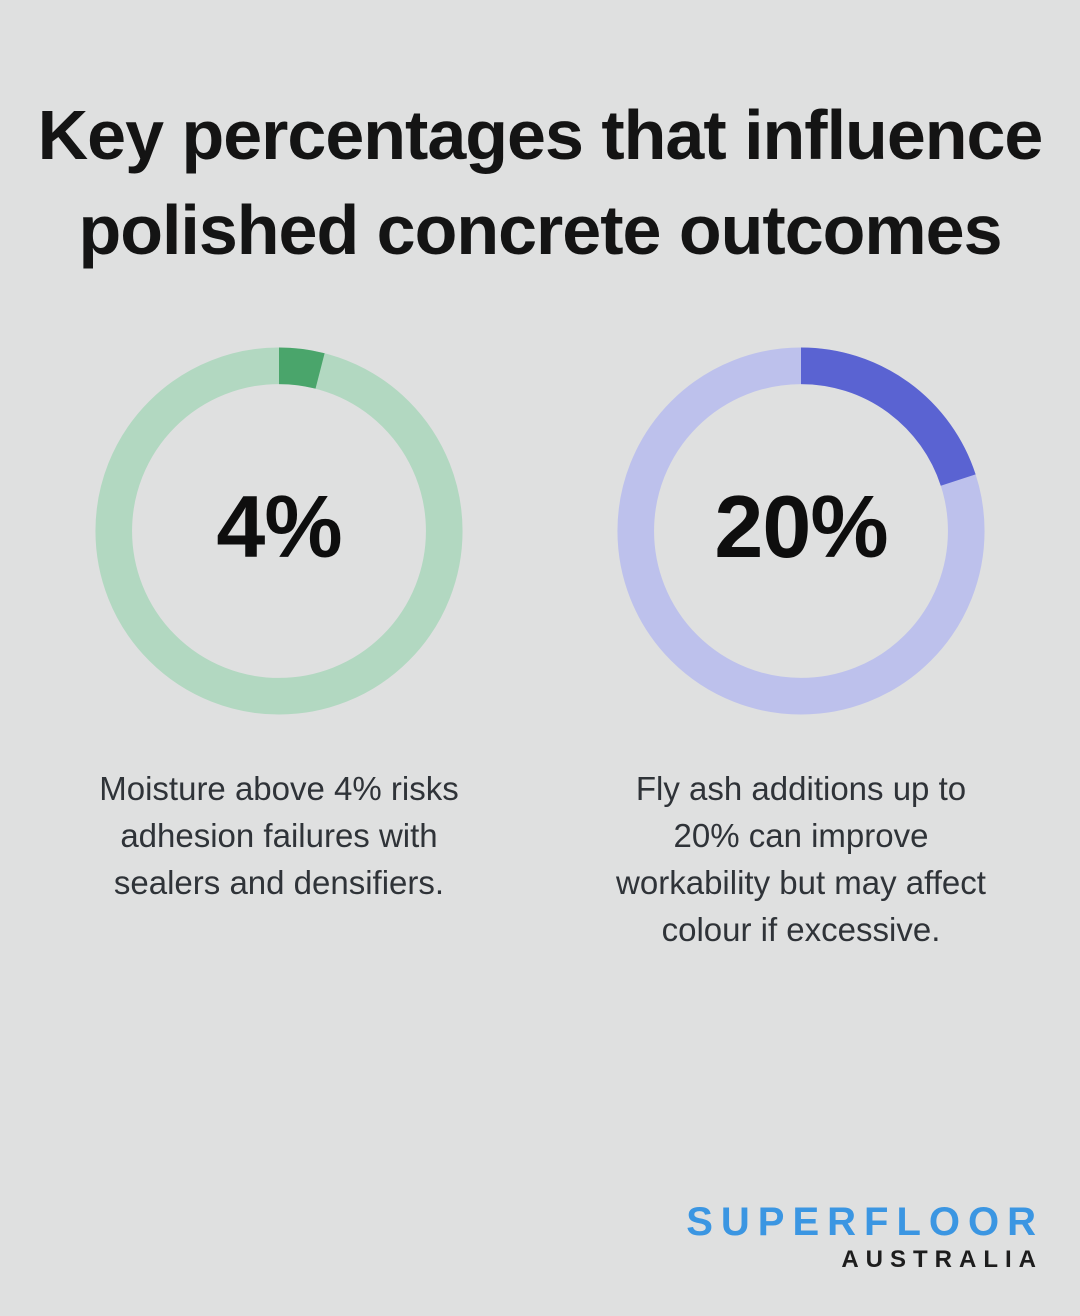  What do you see at coordinates (801, 835) in the screenshot?
I see `caption-line: 20% can improve` at bounding box center [801, 835].